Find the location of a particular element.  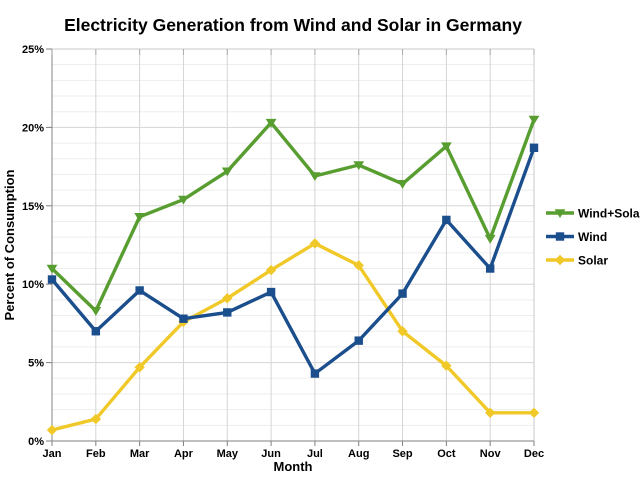

x-axis-title: Month is located at coordinates (293, 466).